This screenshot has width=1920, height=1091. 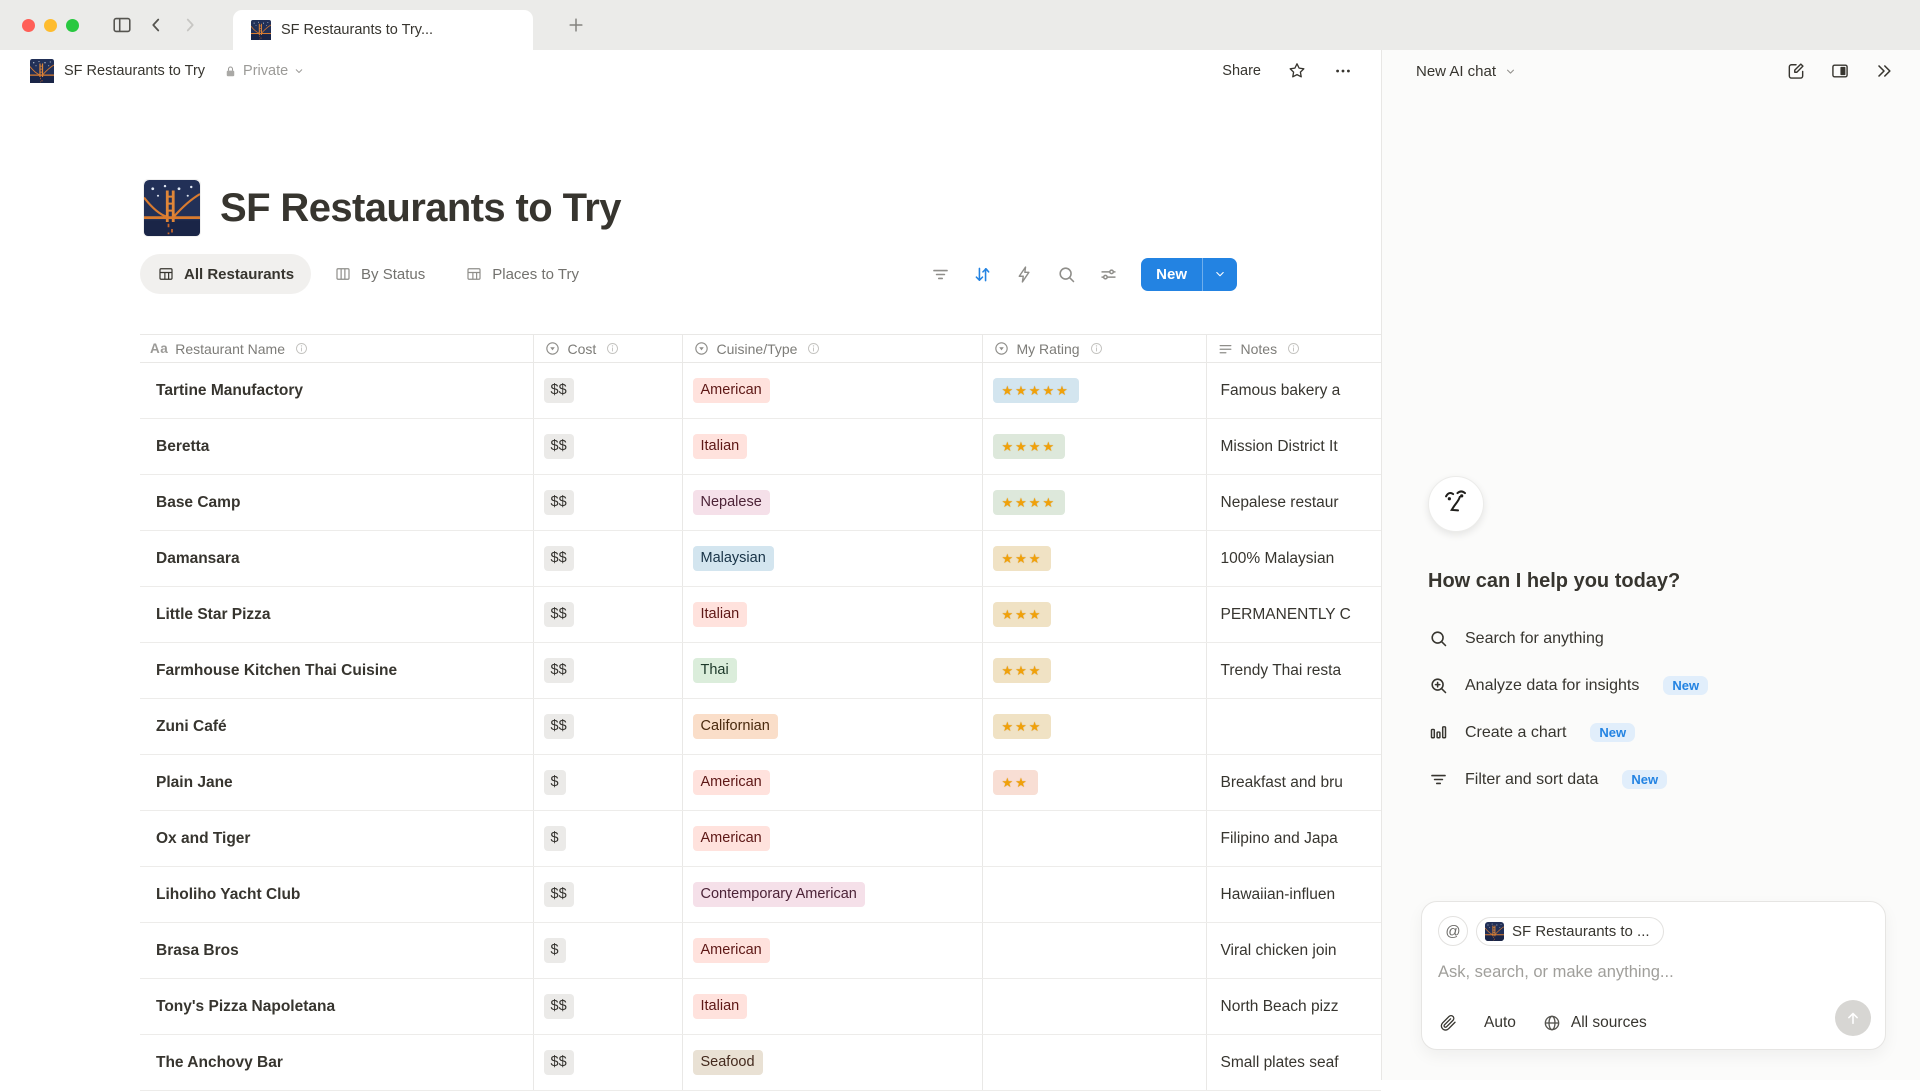 I want to click on privacy-indicator: Private, so click(x=264, y=71).